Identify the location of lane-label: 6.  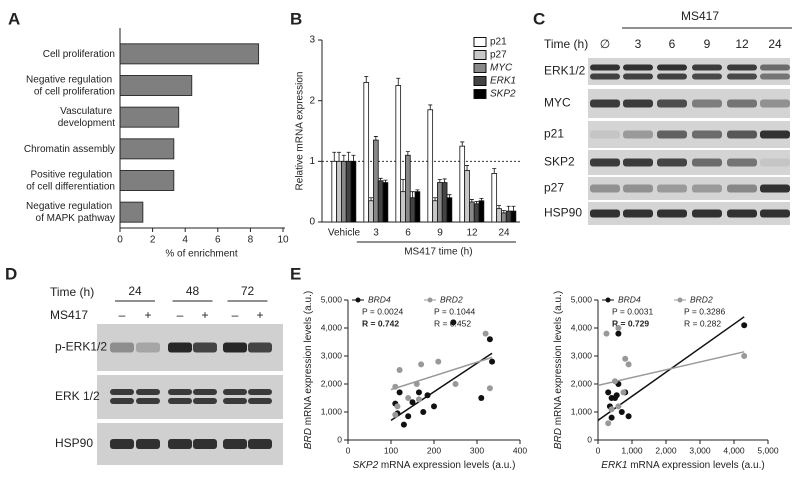
(672, 44).